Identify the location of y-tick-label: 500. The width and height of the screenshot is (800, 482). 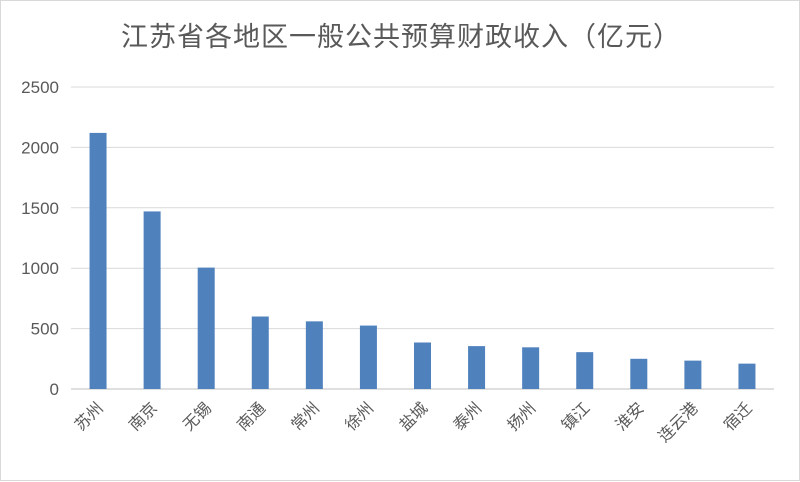
(45, 329).